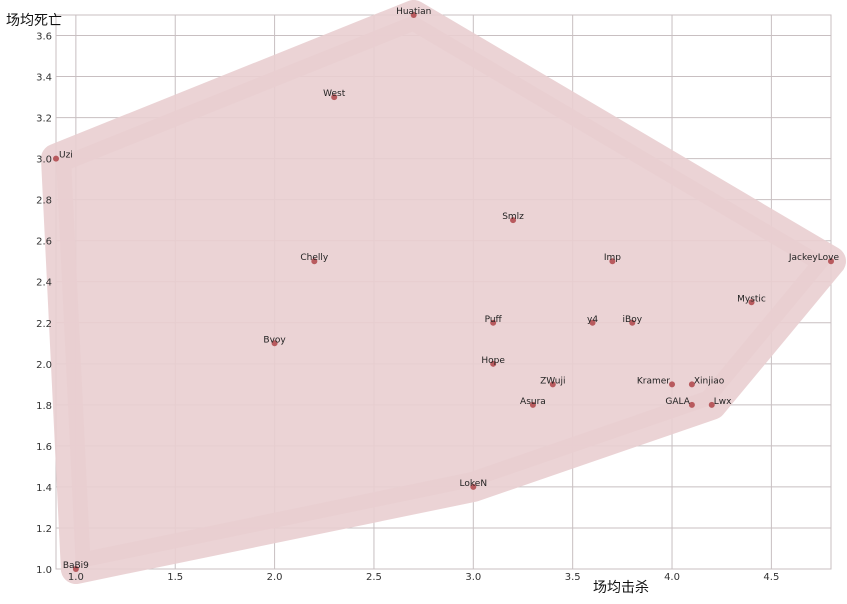  What do you see at coordinates (274, 343) in the screenshot?
I see `point-bvoy` at bounding box center [274, 343].